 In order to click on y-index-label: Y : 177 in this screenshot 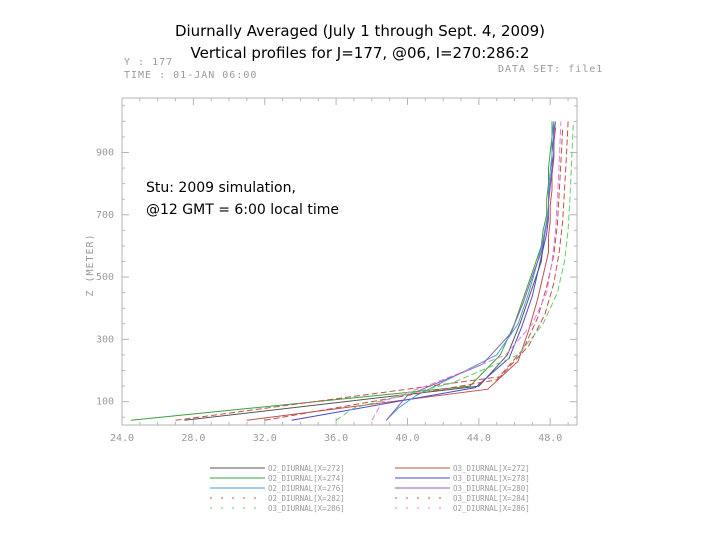, I will do `click(149, 62)`.